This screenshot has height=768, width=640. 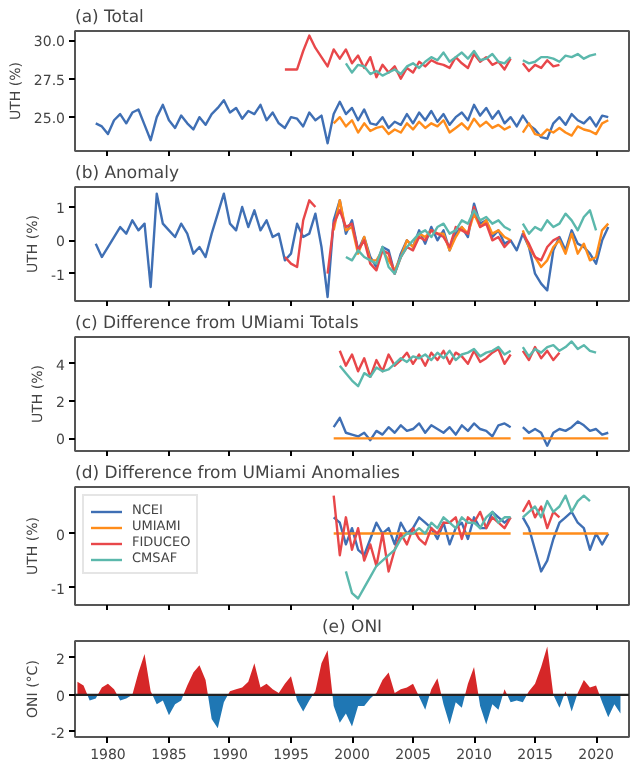 What do you see at coordinates (238, 474) in the screenshot?
I see `chart-title: (d) Difference from UMiami Anomalies` at bounding box center [238, 474].